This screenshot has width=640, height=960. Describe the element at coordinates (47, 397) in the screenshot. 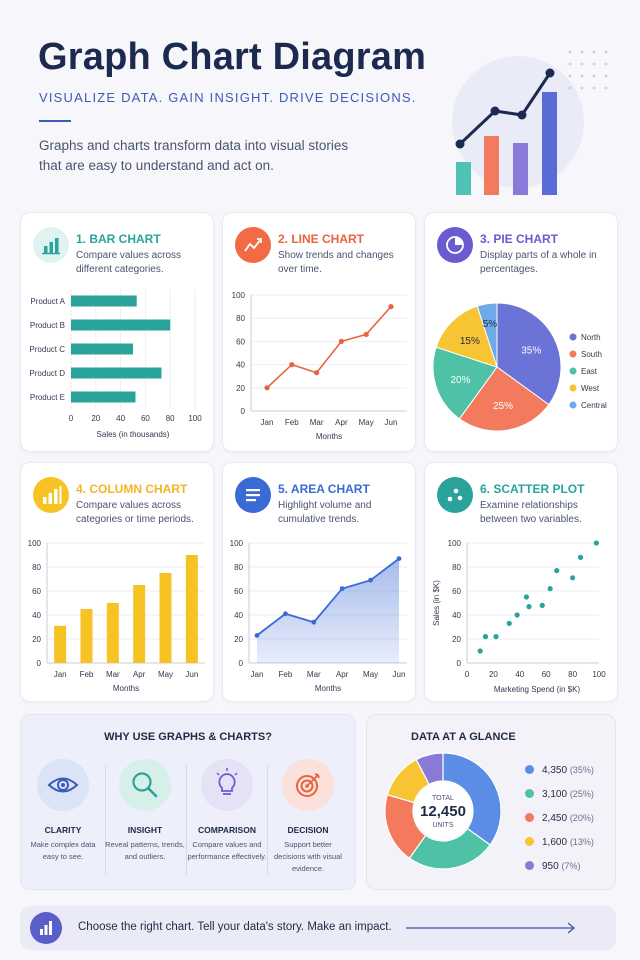

I see `y-tick-label: Product E` at that location.